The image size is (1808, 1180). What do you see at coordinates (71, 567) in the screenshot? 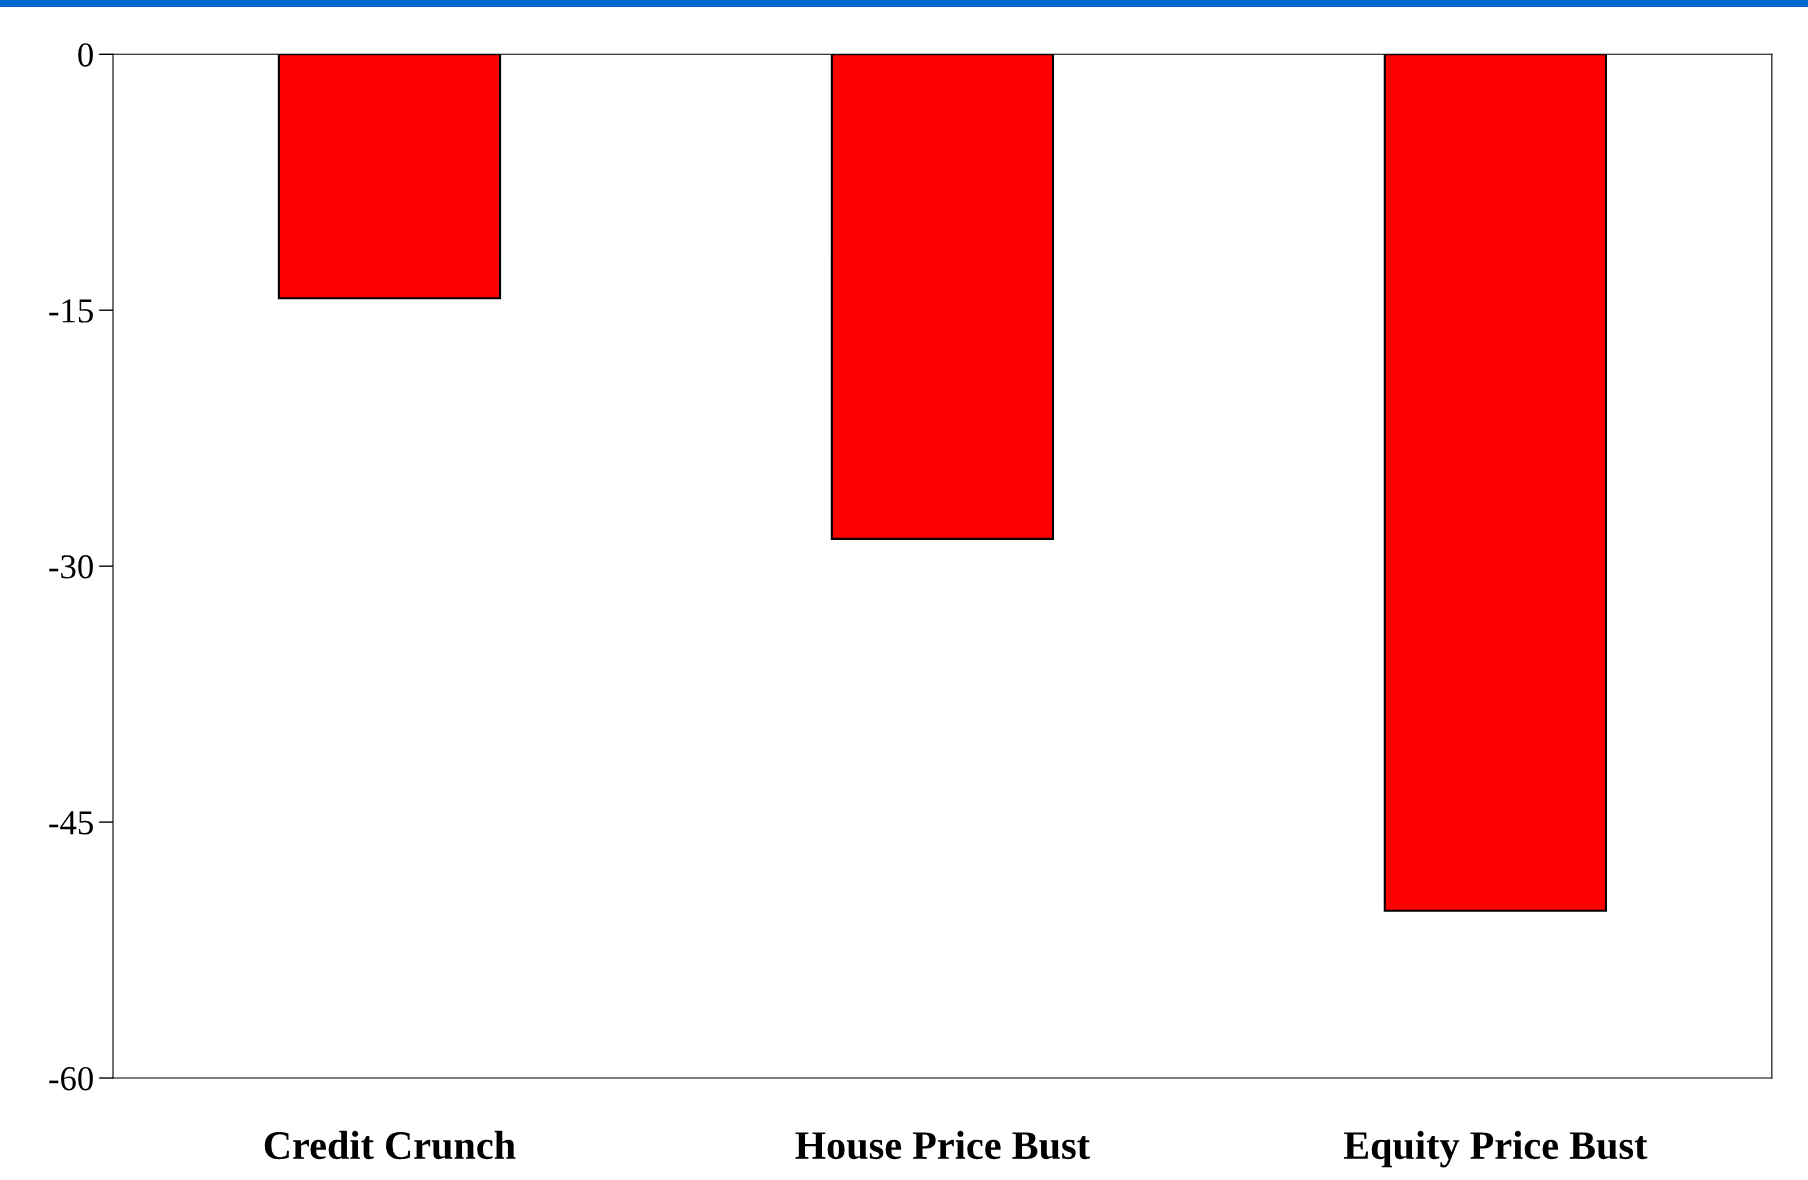
I see `y-tick-label: -30` at bounding box center [71, 567].